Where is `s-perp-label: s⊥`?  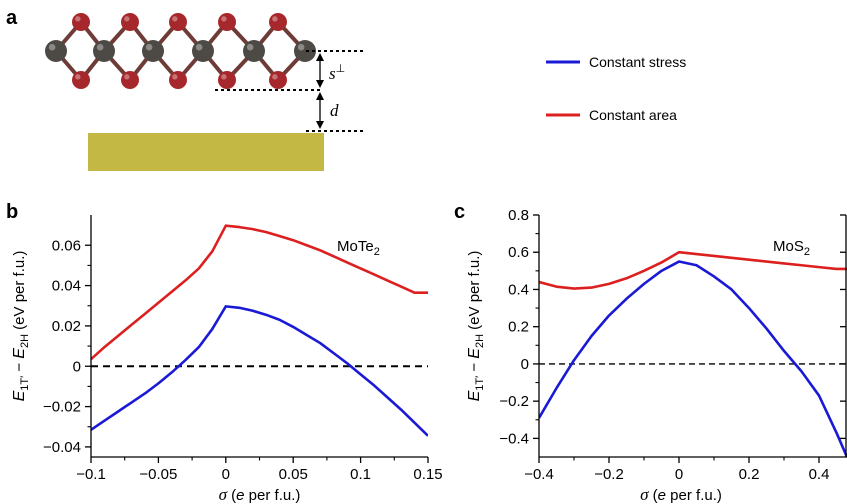
s-perp-label: s⊥ is located at coordinates (337, 73).